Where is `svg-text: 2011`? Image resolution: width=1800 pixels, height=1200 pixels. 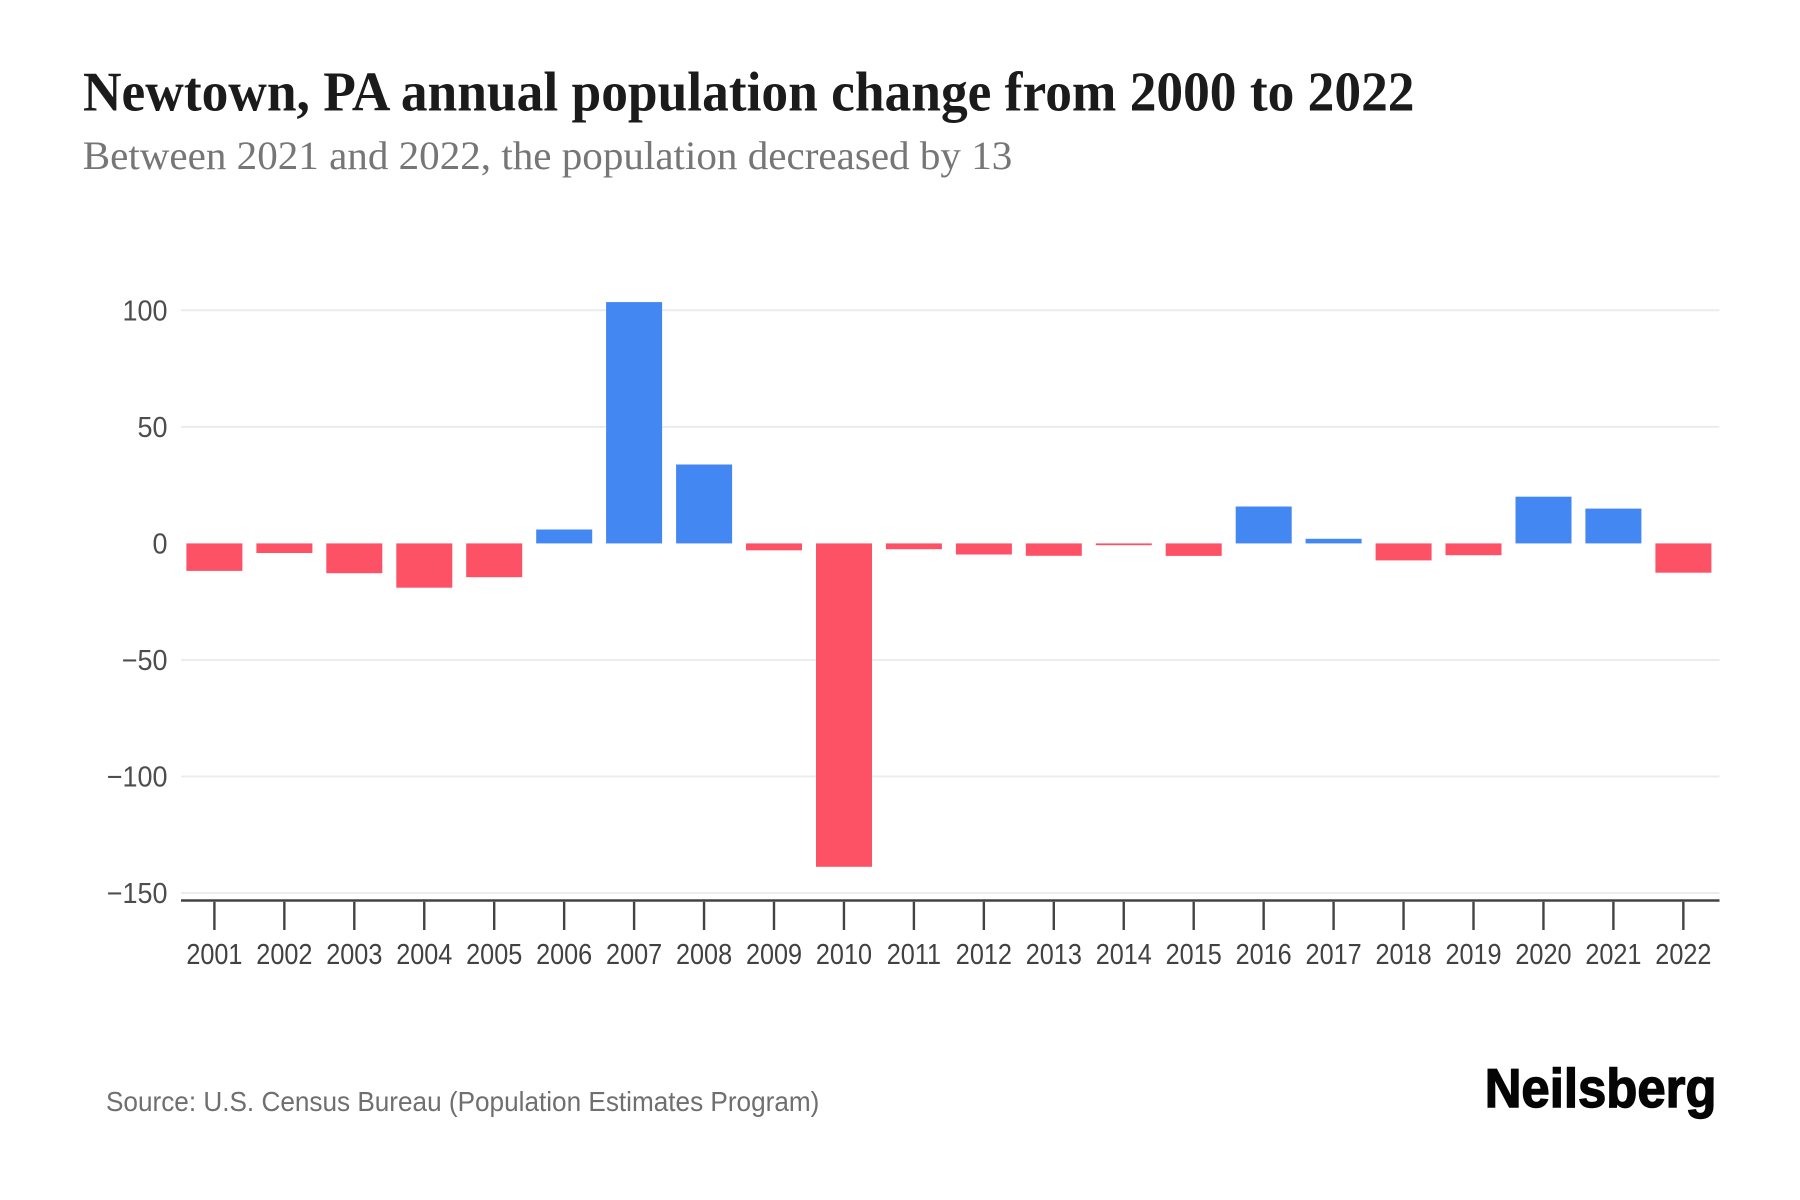
svg-text: 2011 is located at coordinates (914, 953).